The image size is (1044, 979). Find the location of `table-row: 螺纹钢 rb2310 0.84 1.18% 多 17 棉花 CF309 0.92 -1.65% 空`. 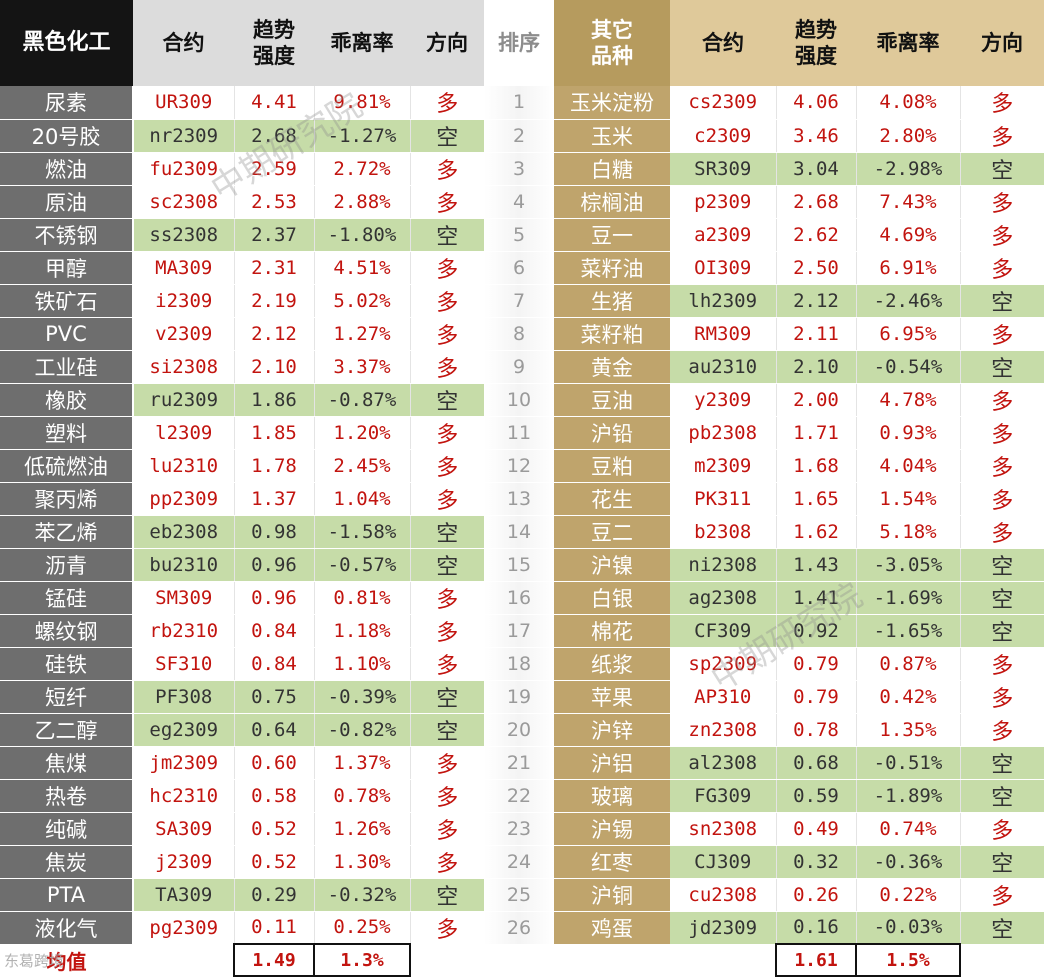

table-row: 螺纹钢 rb2310 0.84 1.18% 多 17 棉花 CF309 0.92 -1.65% 空 is located at coordinates (522, 631).